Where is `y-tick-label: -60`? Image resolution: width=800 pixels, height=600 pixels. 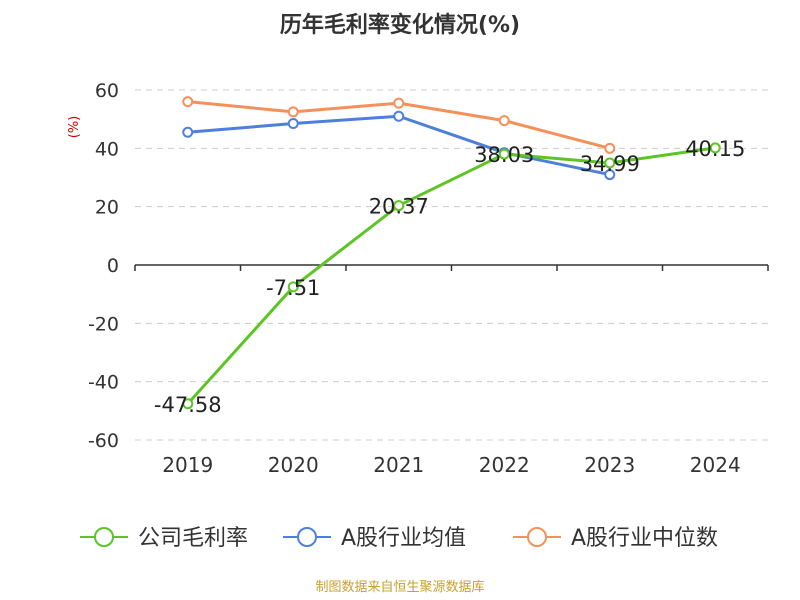
y-tick-label: -60 is located at coordinates (103, 441).